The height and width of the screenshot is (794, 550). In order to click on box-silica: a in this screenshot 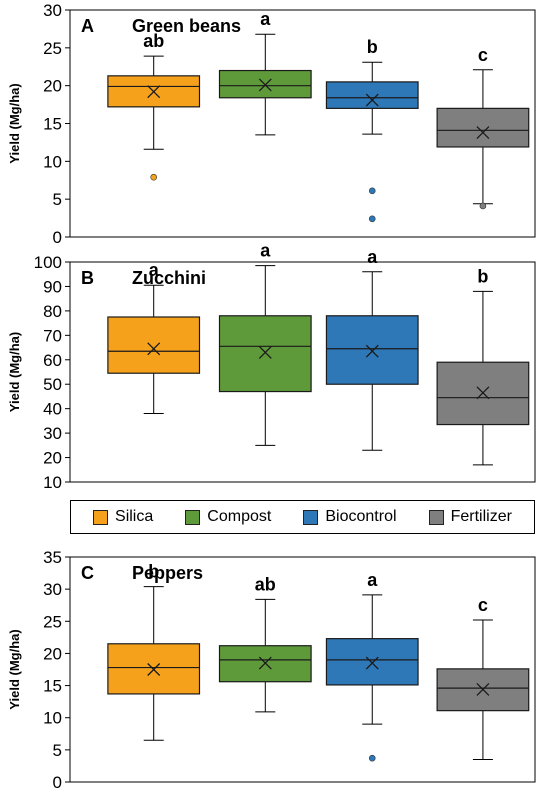, I will do `click(154, 337)`.